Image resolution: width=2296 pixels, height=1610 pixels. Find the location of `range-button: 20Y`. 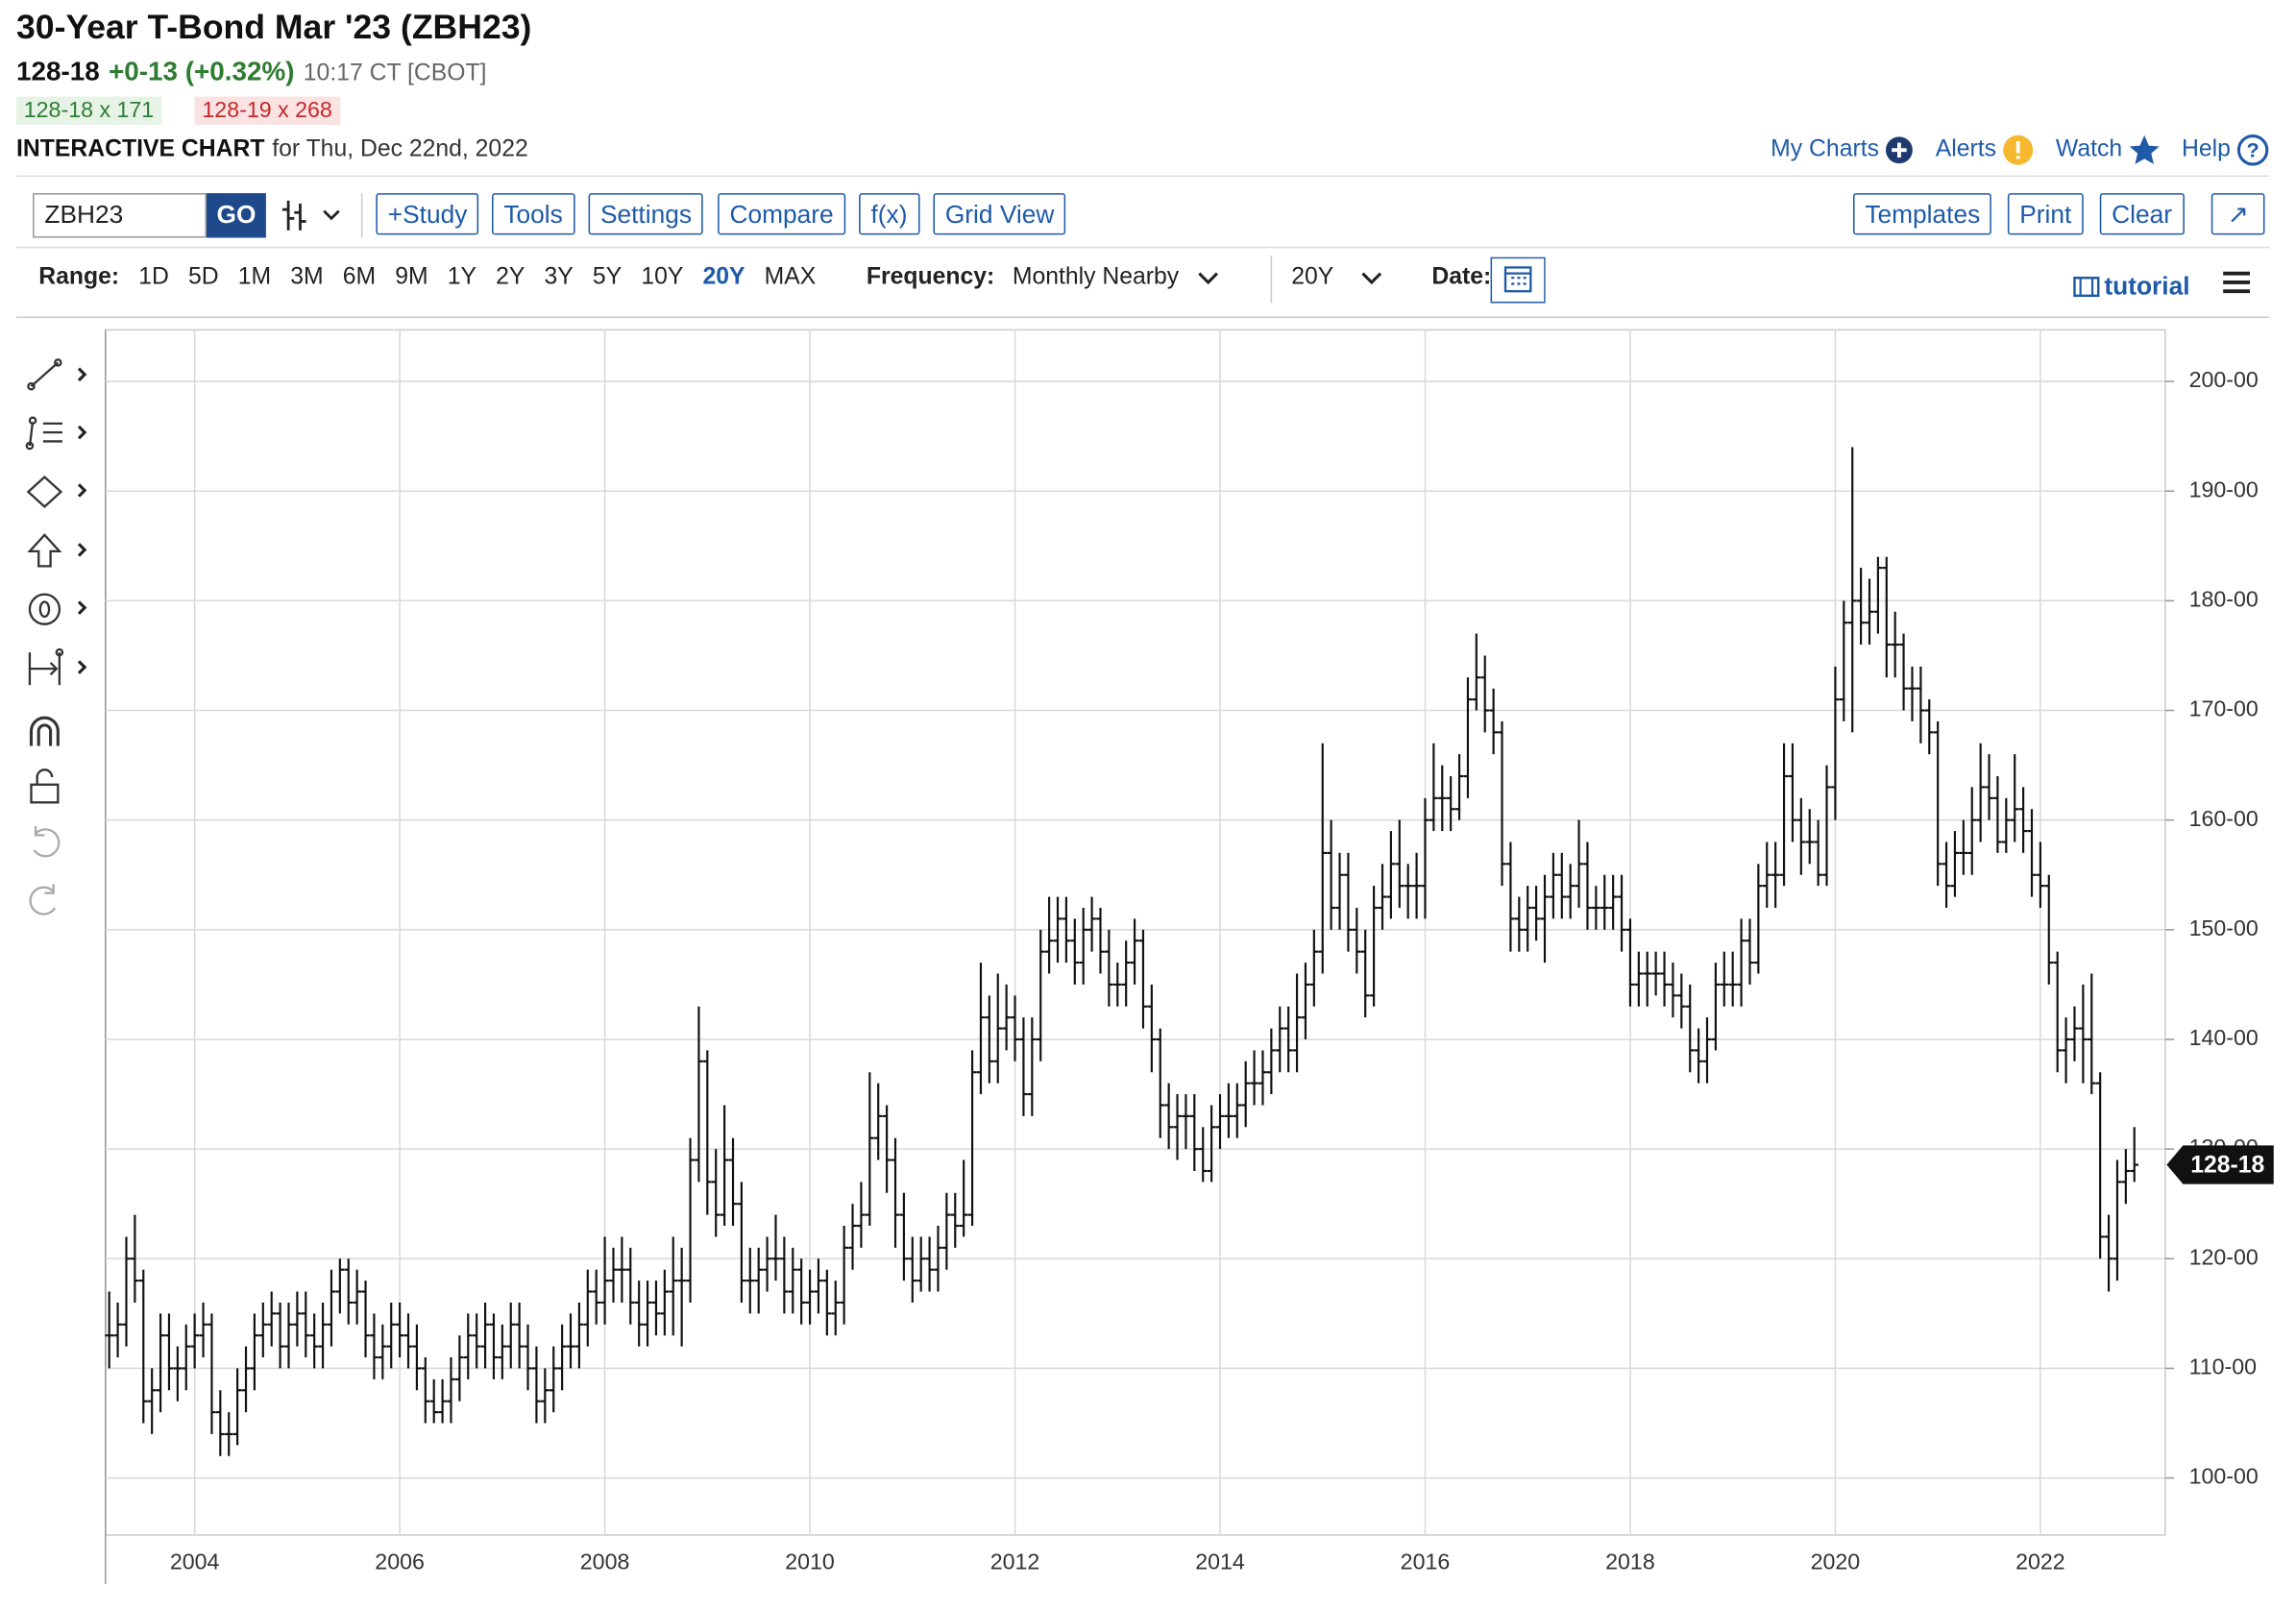

range-button: 20Y is located at coordinates (723, 277).